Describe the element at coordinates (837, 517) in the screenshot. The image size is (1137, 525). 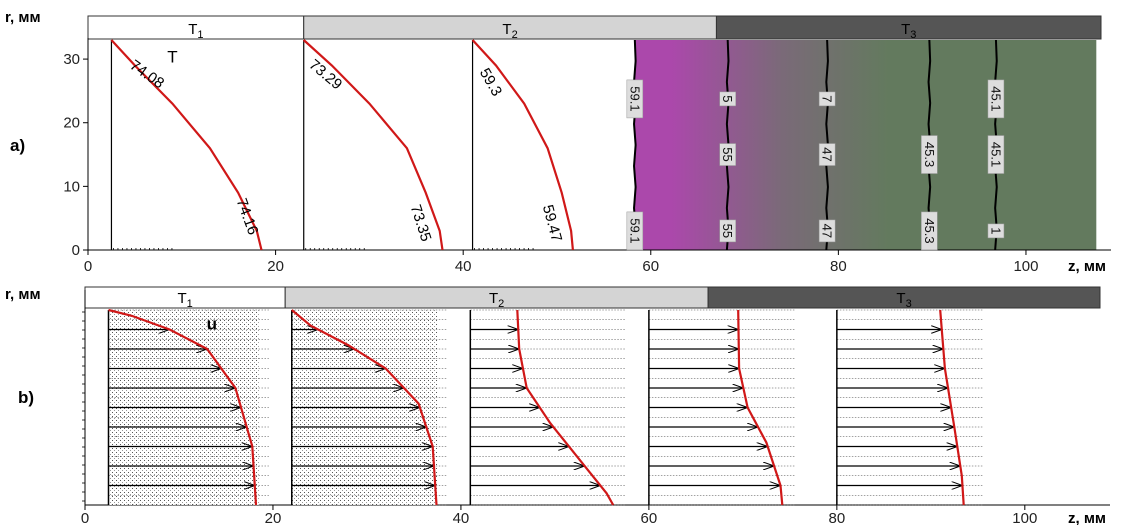
I see `x-tick-label-b-4: 80` at that location.